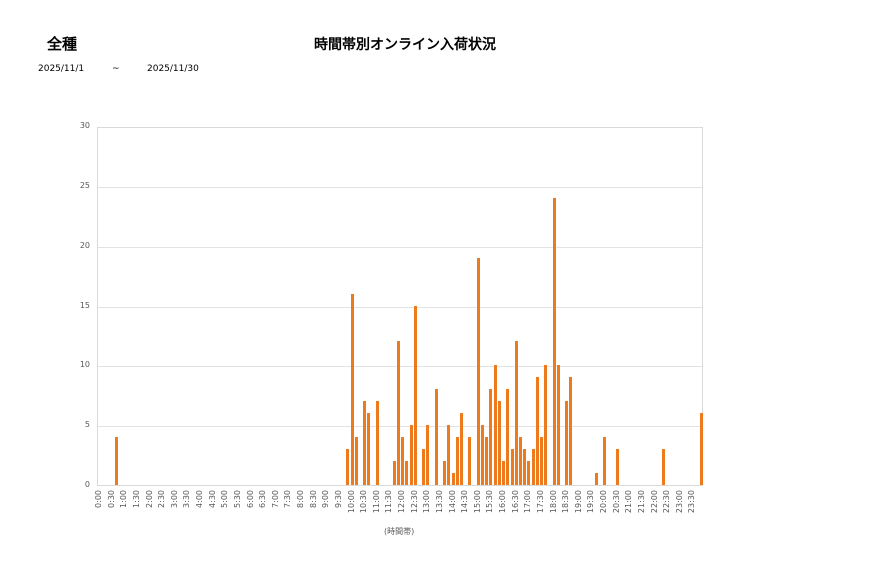 This screenshot has height=578, width=877. Describe the element at coordinates (162, 499) in the screenshot. I see `x-tick-label: 2:30` at that location.